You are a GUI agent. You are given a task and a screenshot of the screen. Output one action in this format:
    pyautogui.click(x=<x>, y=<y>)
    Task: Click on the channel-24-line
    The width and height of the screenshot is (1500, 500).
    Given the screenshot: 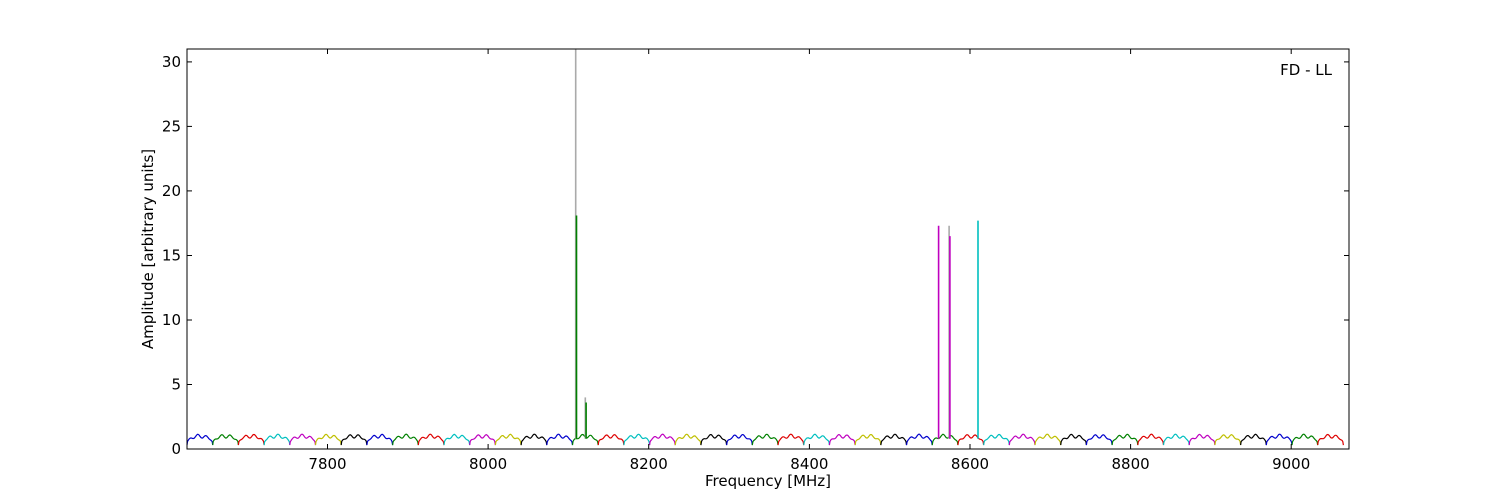 What is the action you would take?
    pyautogui.click(x=816, y=439)
    